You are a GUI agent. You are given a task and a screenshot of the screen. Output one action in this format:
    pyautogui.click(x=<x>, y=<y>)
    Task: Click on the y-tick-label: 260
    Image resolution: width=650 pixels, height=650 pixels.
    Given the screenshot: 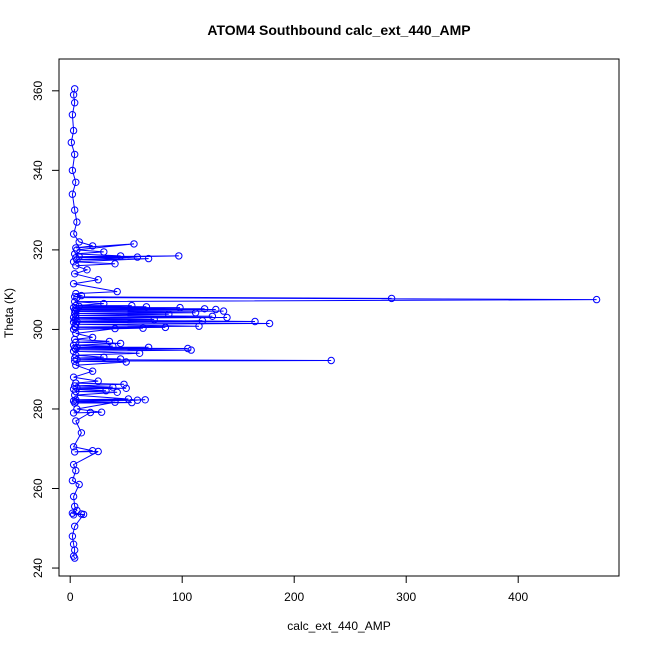 What is the action you would take?
    pyautogui.click(x=38, y=488)
    